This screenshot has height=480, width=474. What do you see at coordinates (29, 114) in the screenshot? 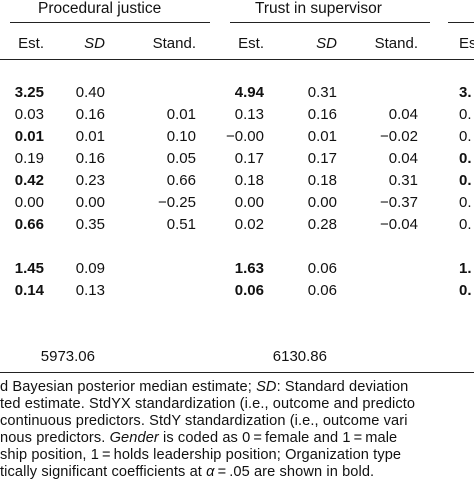
I see `cell-pj-est: 0.03` at bounding box center [29, 114].